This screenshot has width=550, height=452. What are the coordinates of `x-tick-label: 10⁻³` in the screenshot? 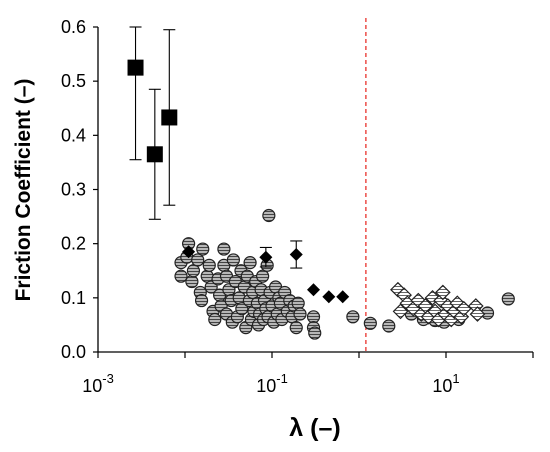 It's located at (98, 383).